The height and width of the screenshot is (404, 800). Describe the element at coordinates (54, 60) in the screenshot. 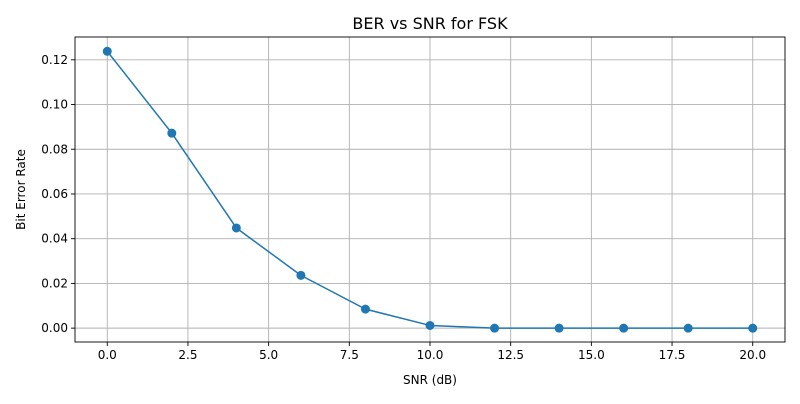

I see `y-tick-label: 0.12` at that location.